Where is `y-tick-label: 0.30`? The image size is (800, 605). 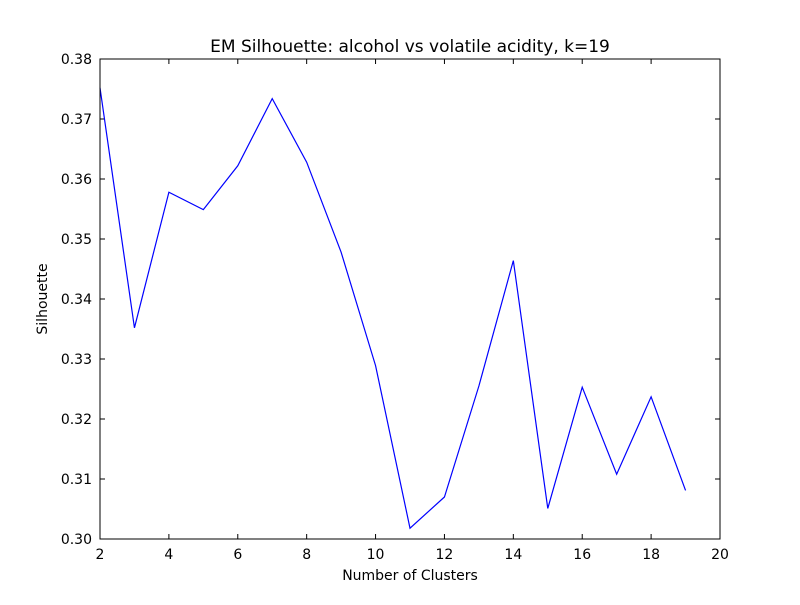 y-tick-label: 0.30 is located at coordinates (76, 540).